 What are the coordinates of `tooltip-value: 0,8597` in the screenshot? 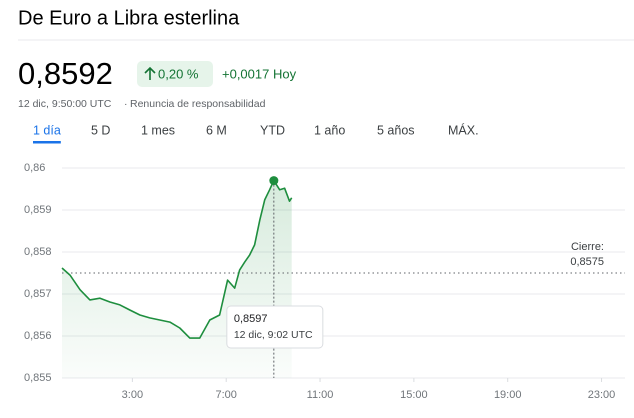 It's located at (251, 319).